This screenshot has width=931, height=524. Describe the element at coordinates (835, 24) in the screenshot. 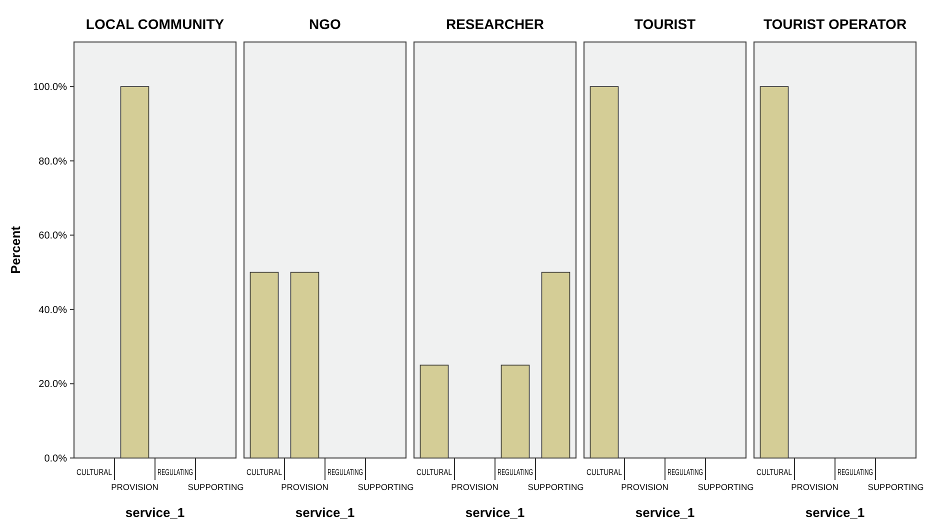

I see `chart-title: TOURIST OPERATOR` at that location.